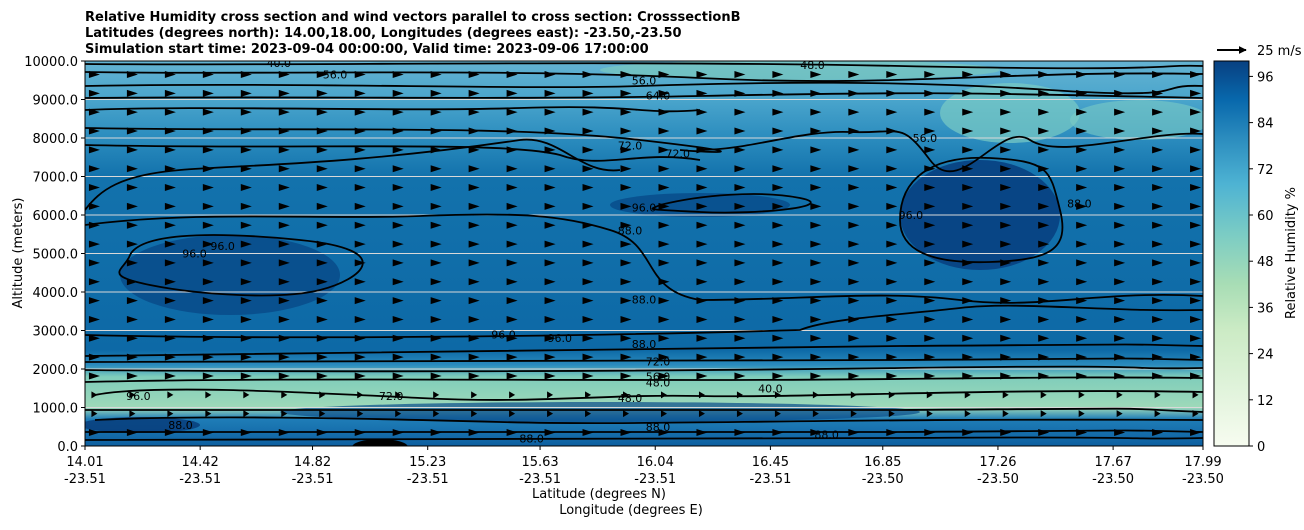  Describe the element at coordinates (883, 479) in the screenshot. I see `x-tick-label-lon: -23.50` at that location.